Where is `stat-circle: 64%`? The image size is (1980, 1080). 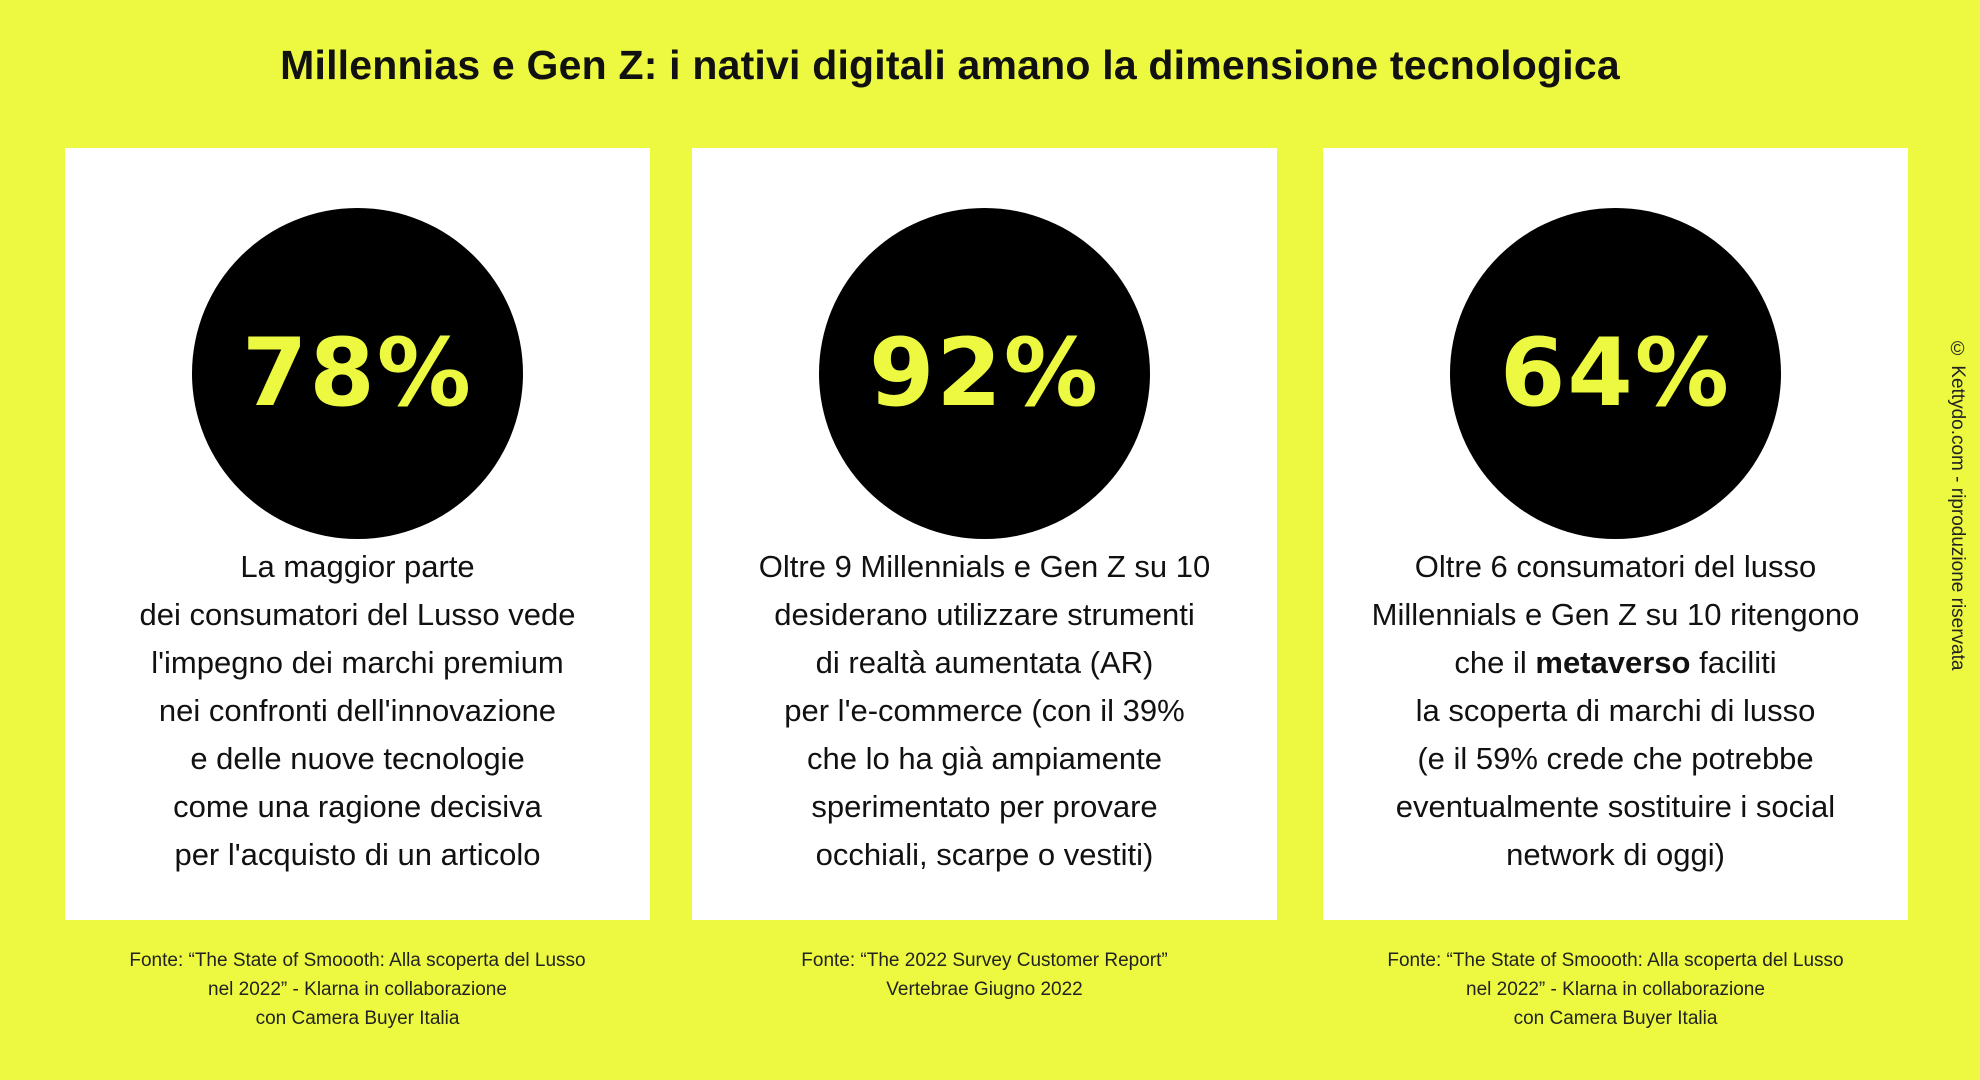 stat-circle: 64% is located at coordinates (1615, 373).